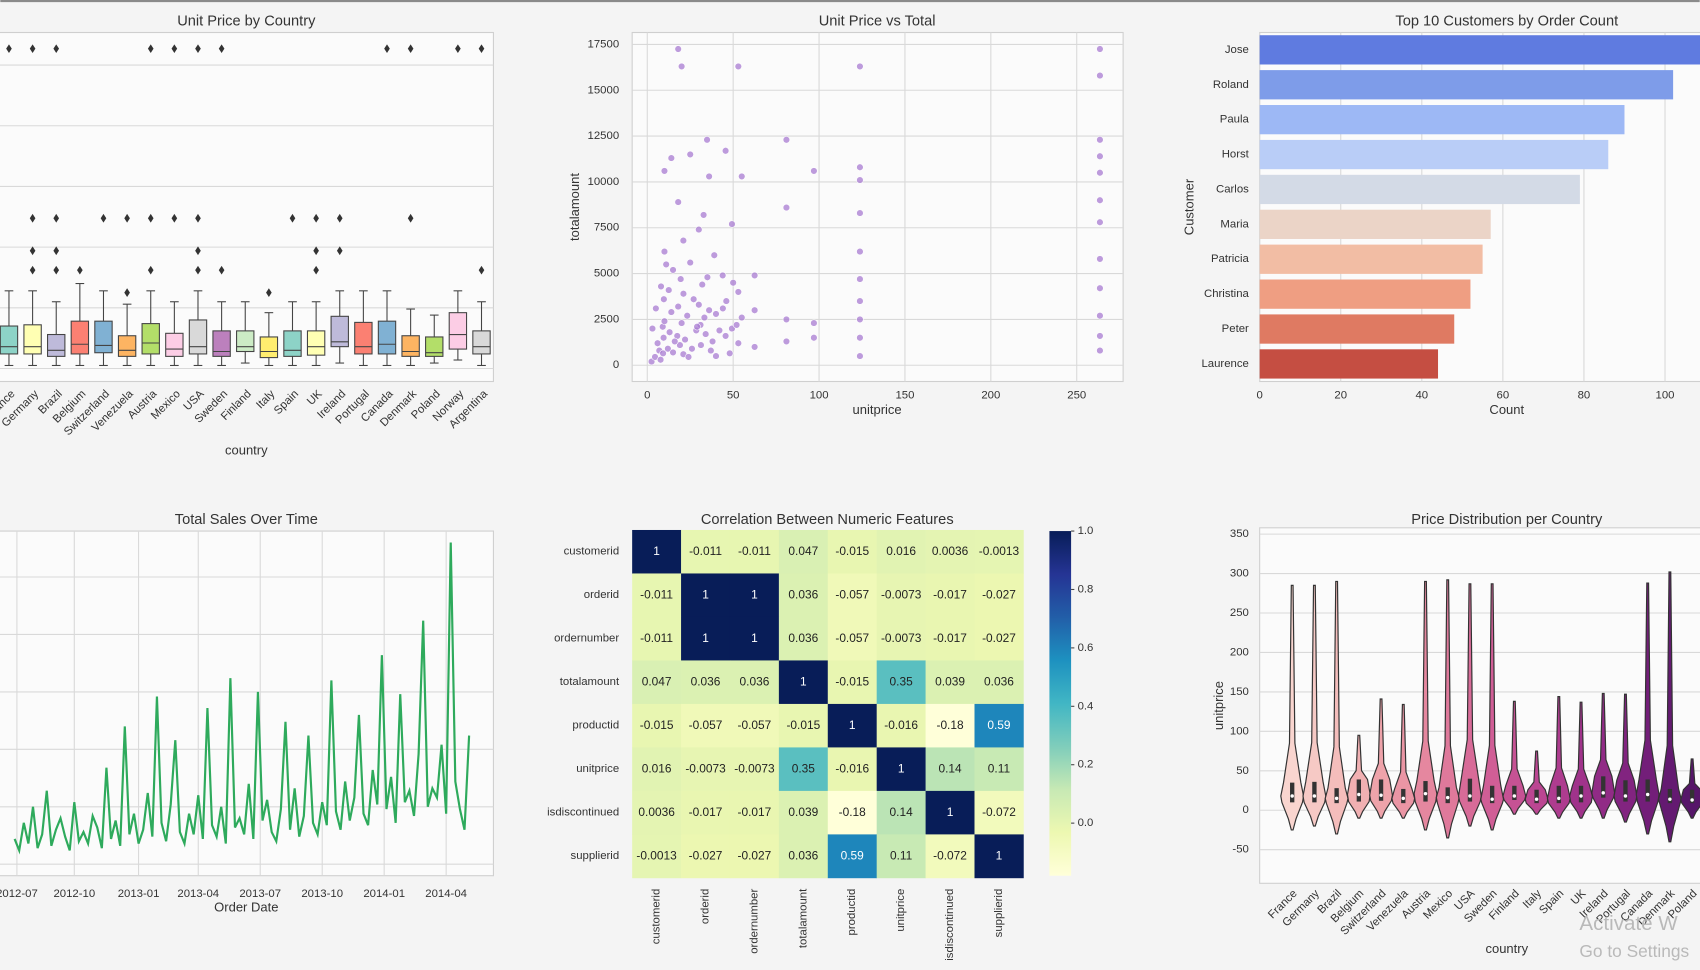 This screenshot has width=1700, height=970. Describe the element at coordinates (706, 906) in the screenshot. I see `column-label: orderid` at that location.